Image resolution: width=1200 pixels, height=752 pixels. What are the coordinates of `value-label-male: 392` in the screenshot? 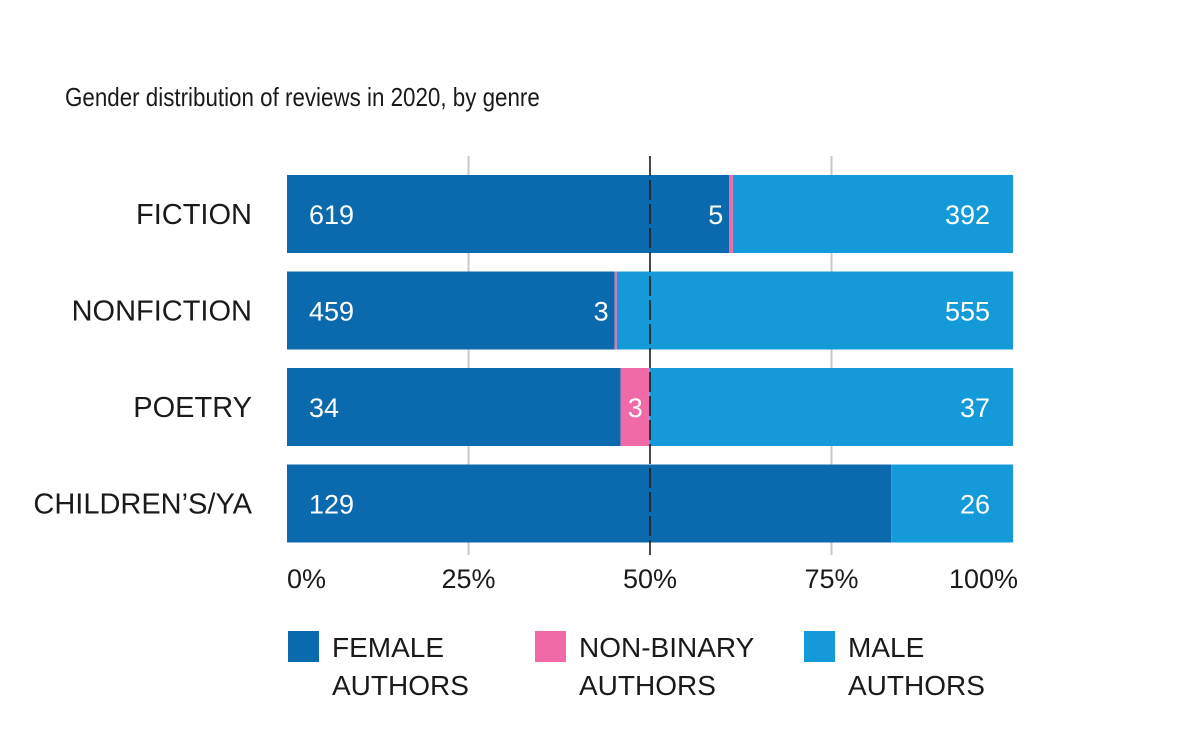 It's located at (967, 215).